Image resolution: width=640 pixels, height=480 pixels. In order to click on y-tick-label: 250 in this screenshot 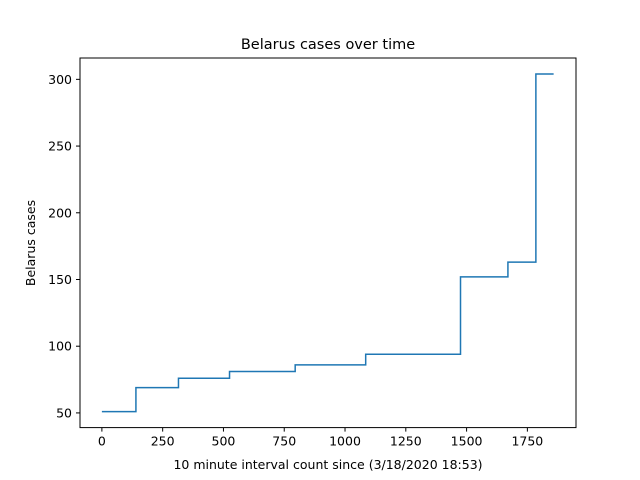, I will do `click(60, 146)`.